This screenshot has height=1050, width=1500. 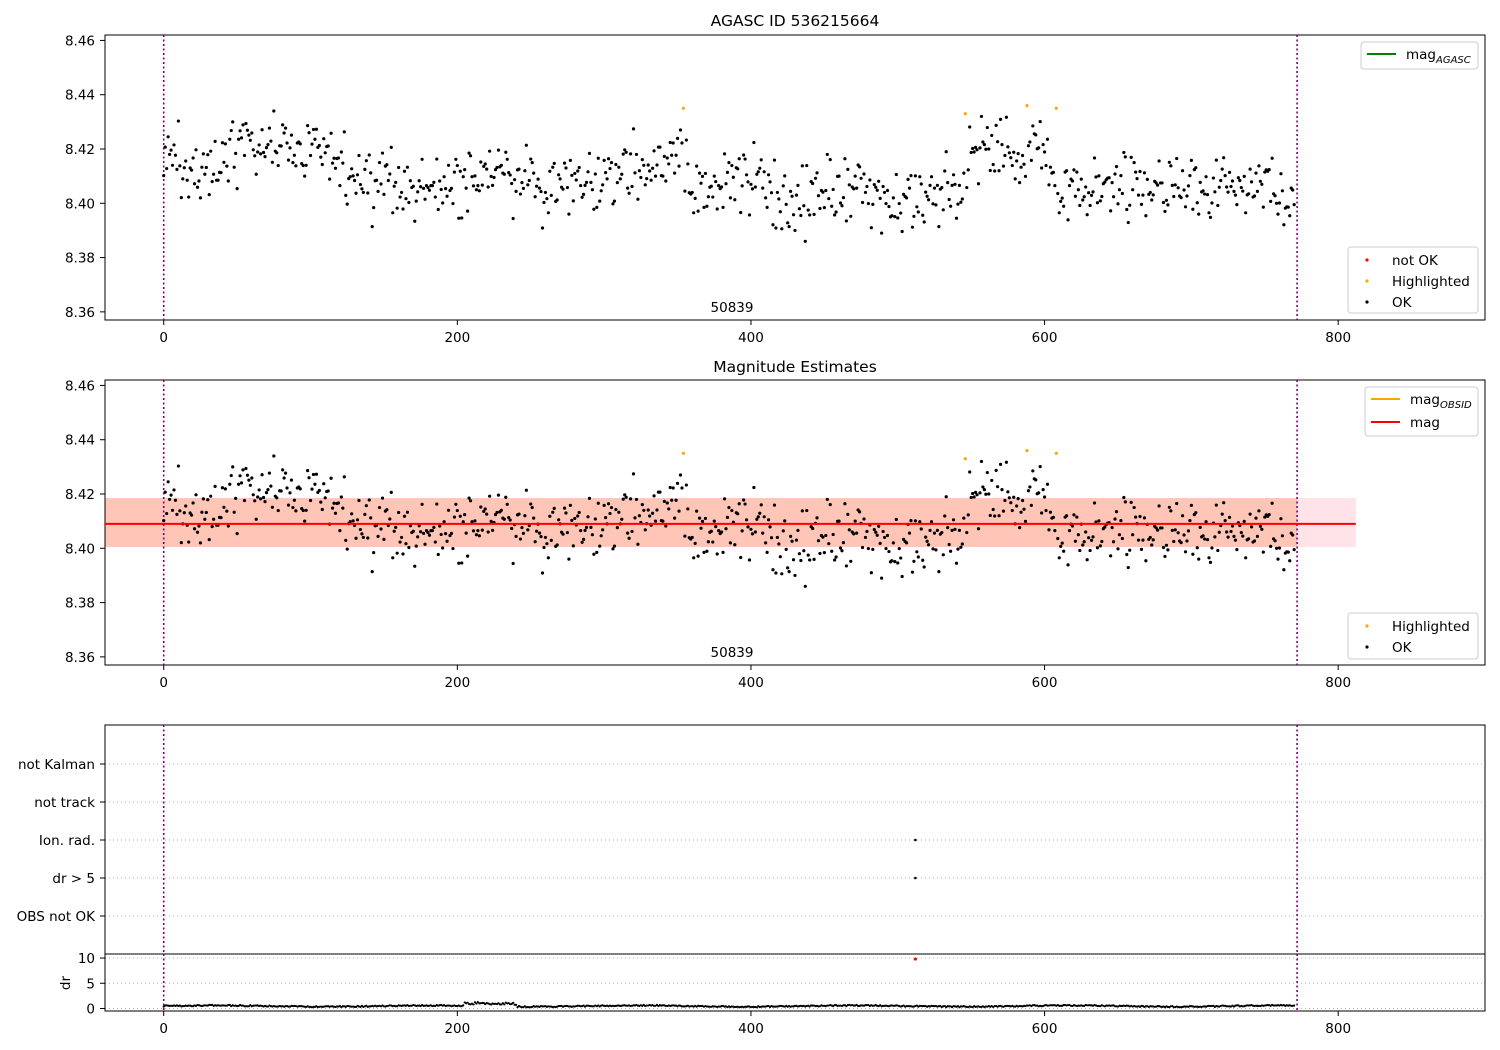 What do you see at coordinates (1027, 450) in the screenshot?
I see `highlighted-point` at bounding box center [1027, 450].